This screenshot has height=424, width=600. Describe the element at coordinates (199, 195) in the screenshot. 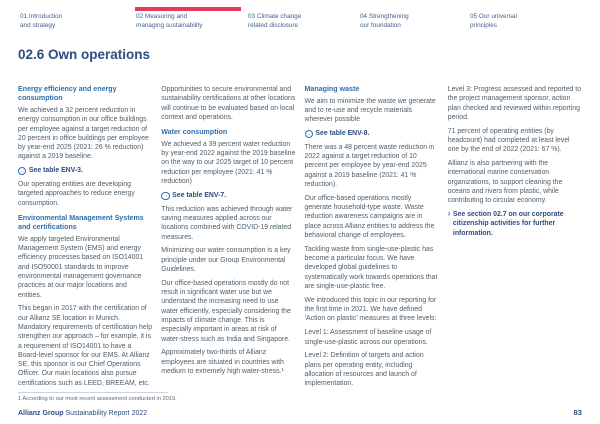

I see `link-label: See table ENV-7.` at that location.